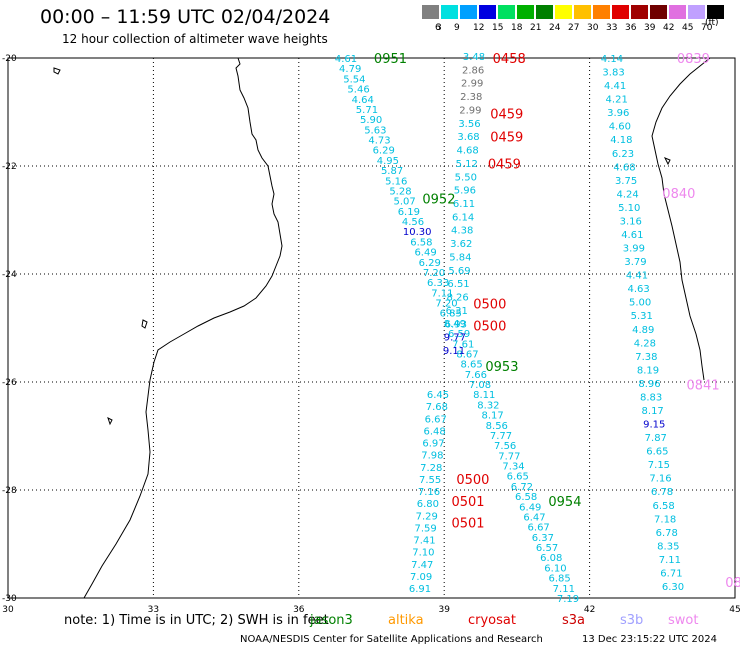  I want to click on track-a-value: 8.56, so click(497, 426).